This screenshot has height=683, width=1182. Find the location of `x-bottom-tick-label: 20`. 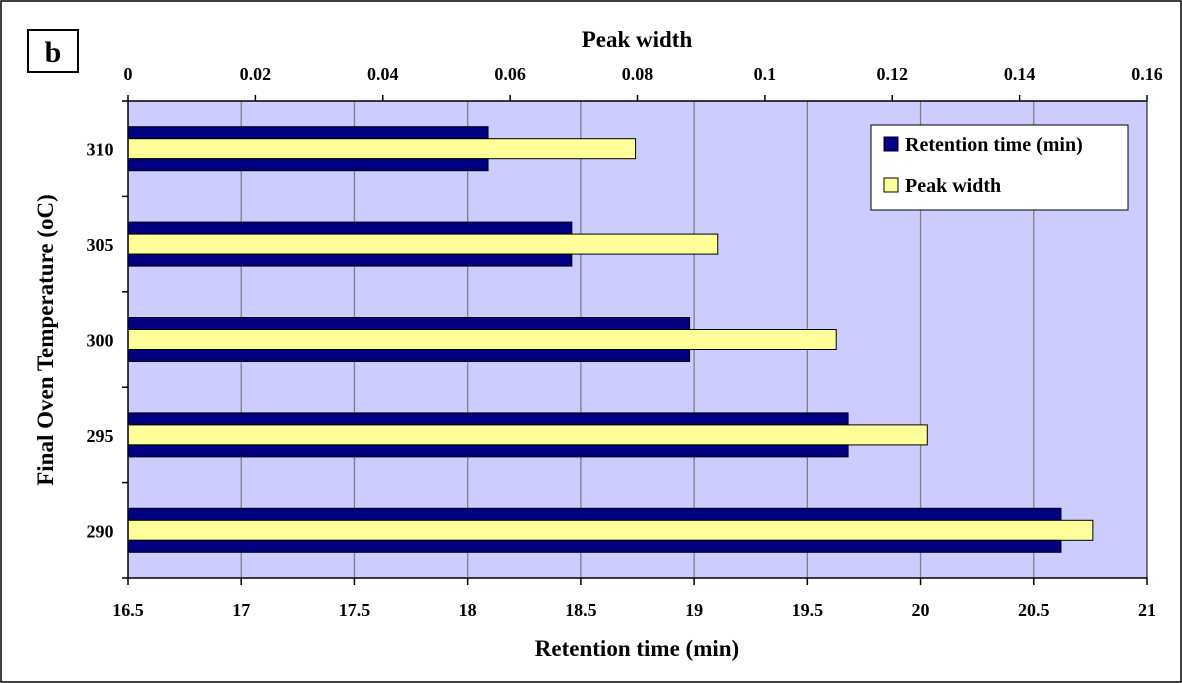

x-bottom-tick-label: 20 is located at coordinates (921, 610).